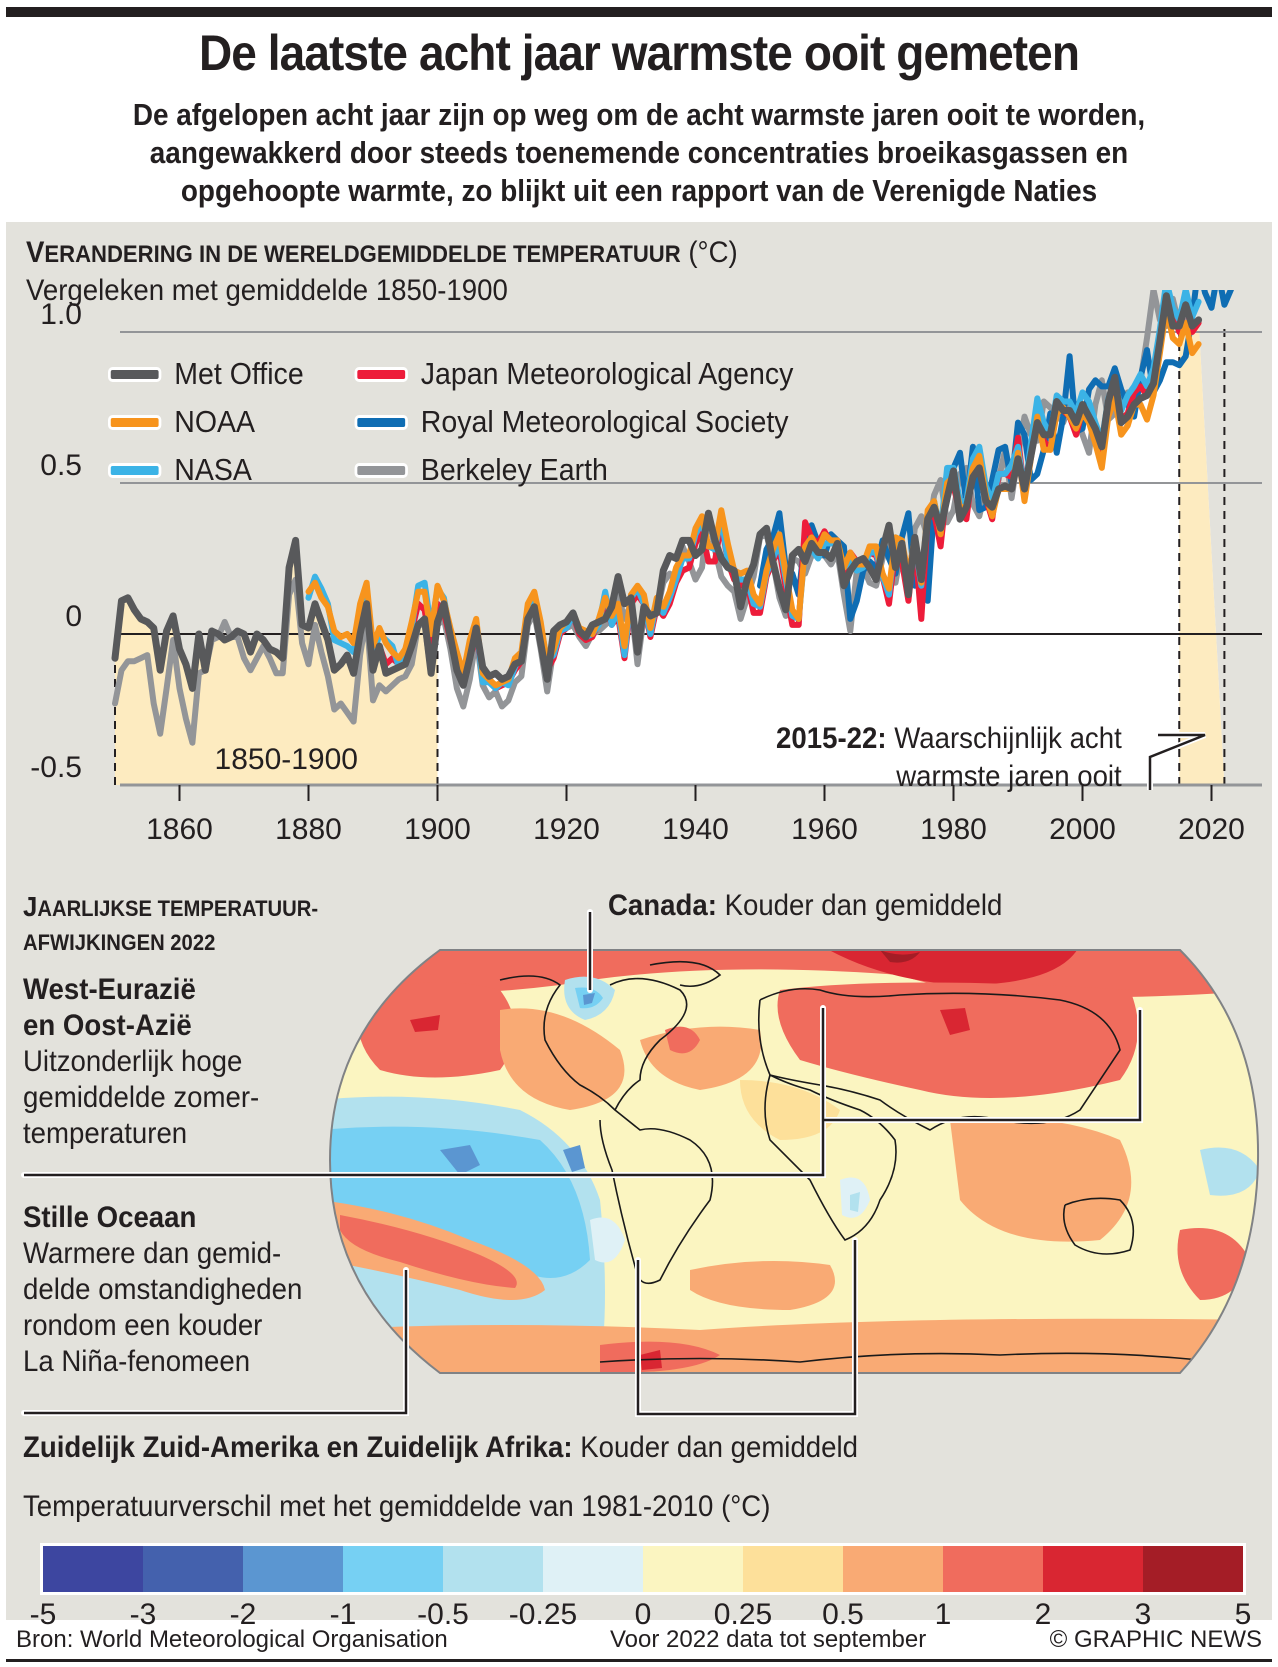 The image size is (1278, 1667). Describe the element at coordinates (109, 989) in the screenshot. I see `callout-eurasia-bold-1: West-Eurazië` at that location.